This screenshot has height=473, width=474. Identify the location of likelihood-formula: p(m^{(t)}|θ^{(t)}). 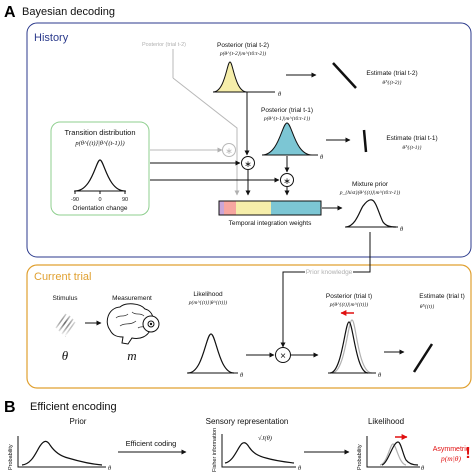
(208, 302).